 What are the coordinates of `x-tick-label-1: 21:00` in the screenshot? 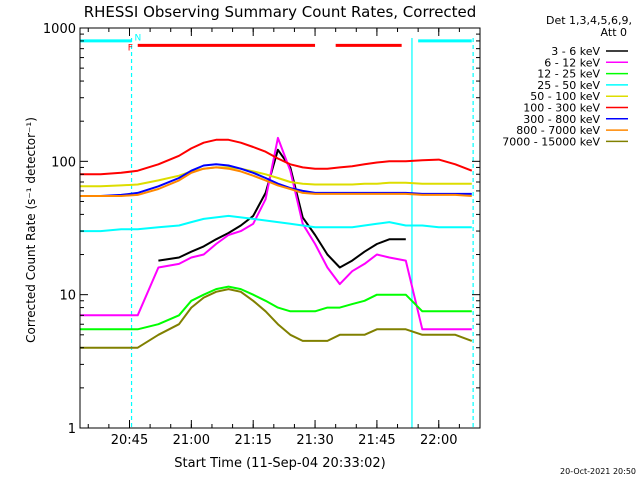 It's located at (191, 440).